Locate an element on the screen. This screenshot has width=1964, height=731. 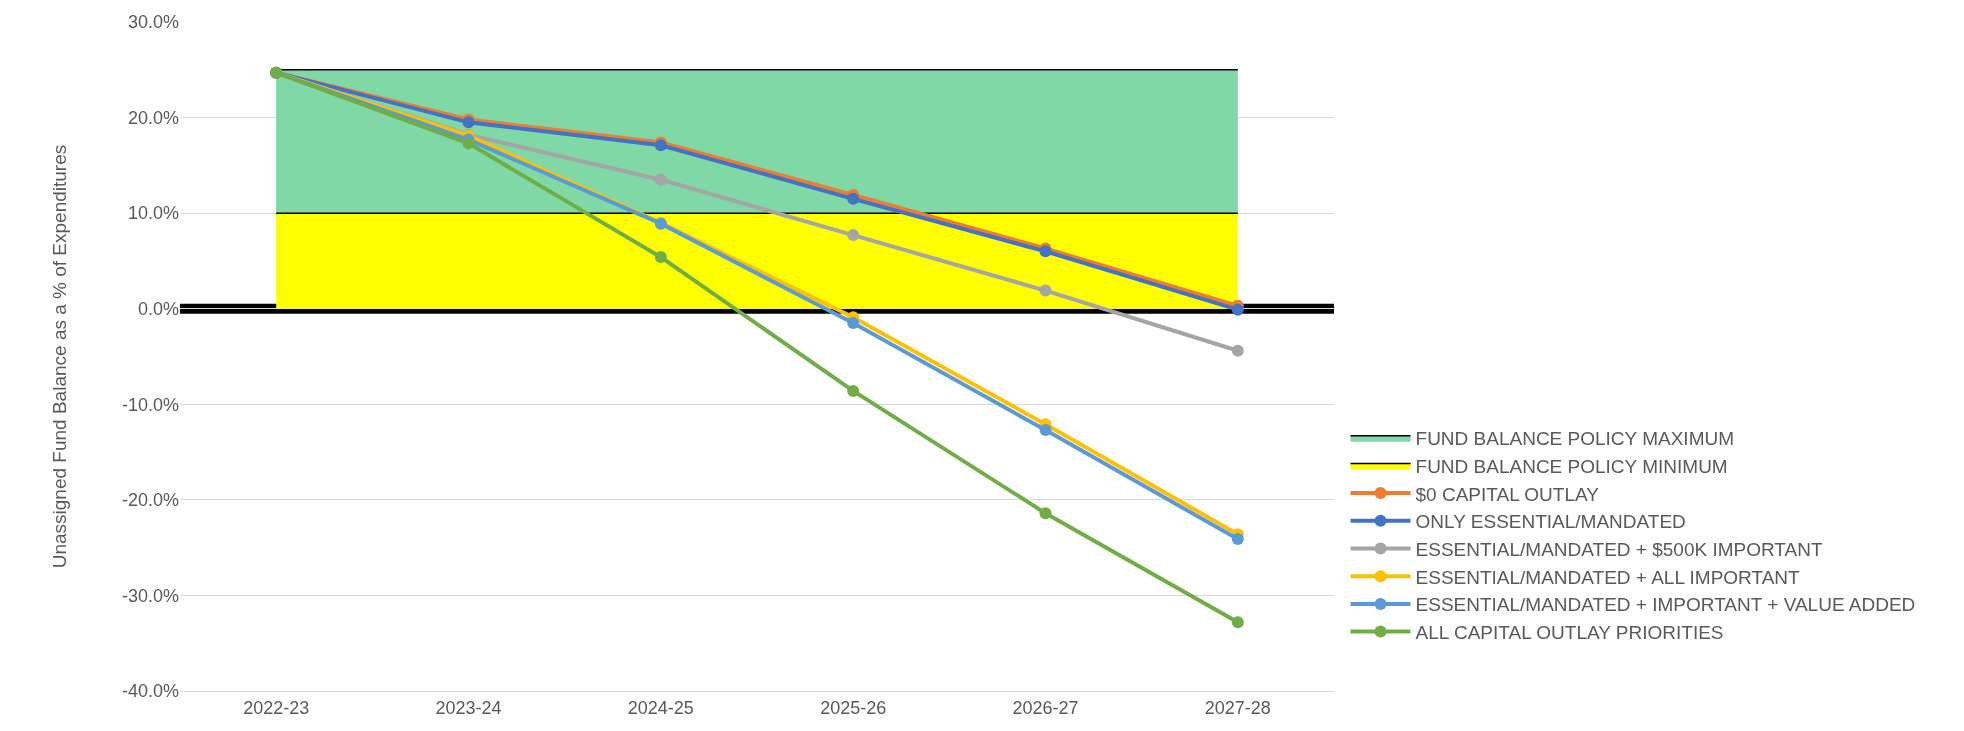
legend-label: ONLY ESSENTIAL/MANDATED is located at coordinates (1550, 522).